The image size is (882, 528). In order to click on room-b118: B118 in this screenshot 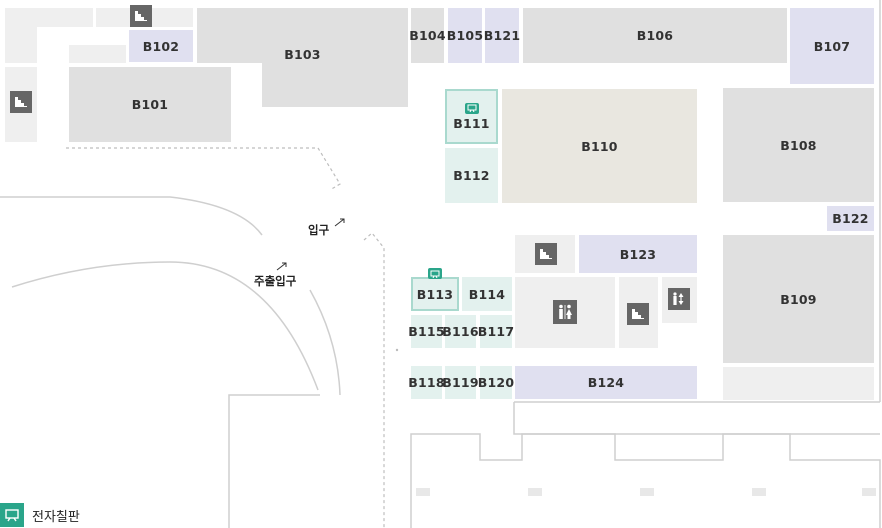, I will do `click(426, 382)`.